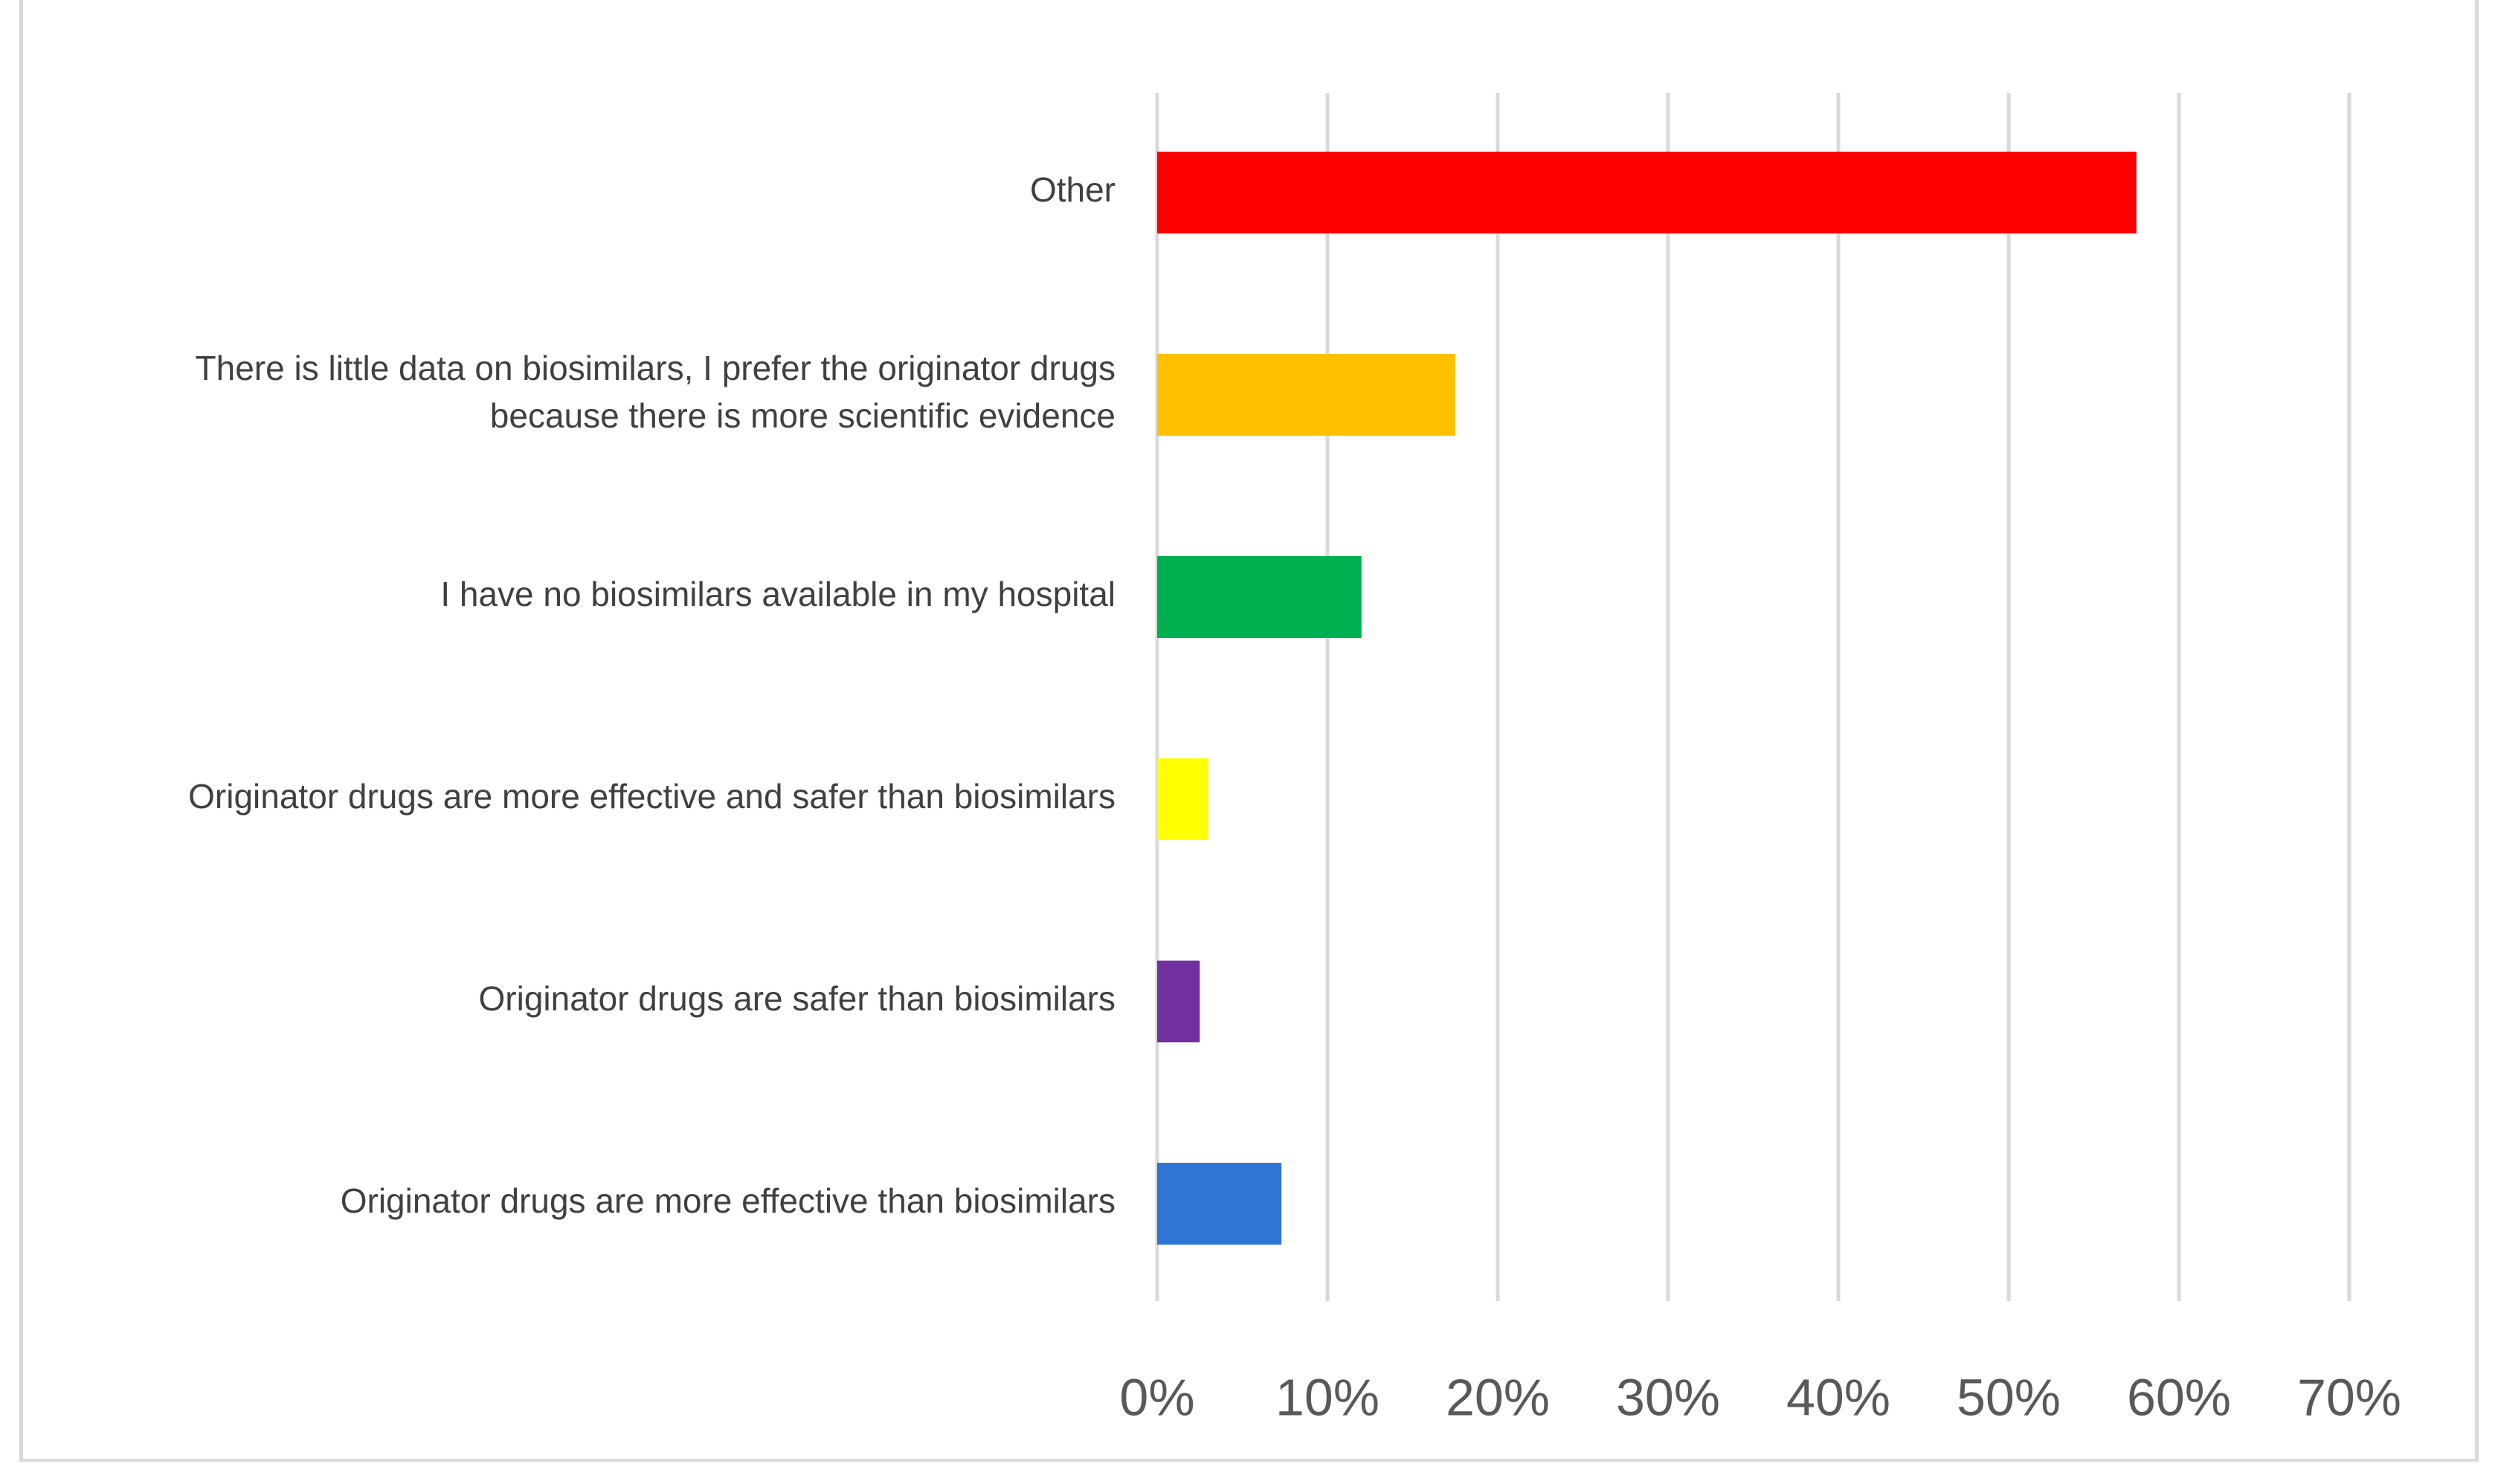  Describe the element at coordinates (2349, 1397) in the screenshot. I see `x-tick-label: 70%` at that location.